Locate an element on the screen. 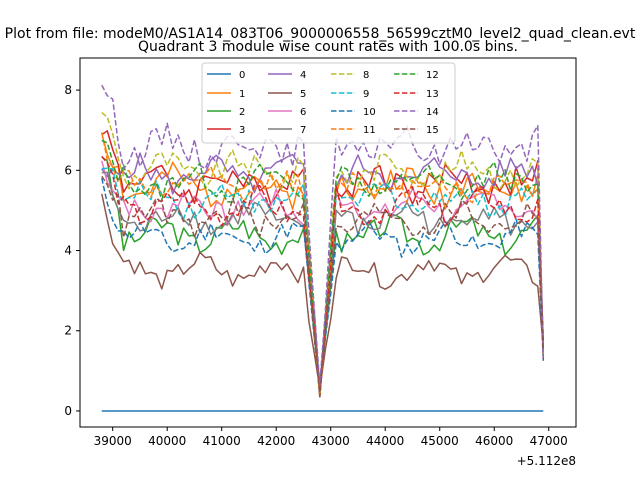  x-tick-label: 43000 is located at coordinates (331, 441).